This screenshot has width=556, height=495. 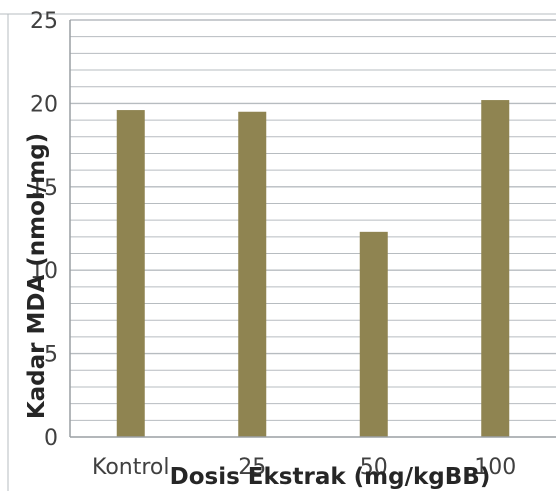 I want to click on x-axis-title: Dosis Ekstrak (mg/kgBB), so click(x=330, y=477).